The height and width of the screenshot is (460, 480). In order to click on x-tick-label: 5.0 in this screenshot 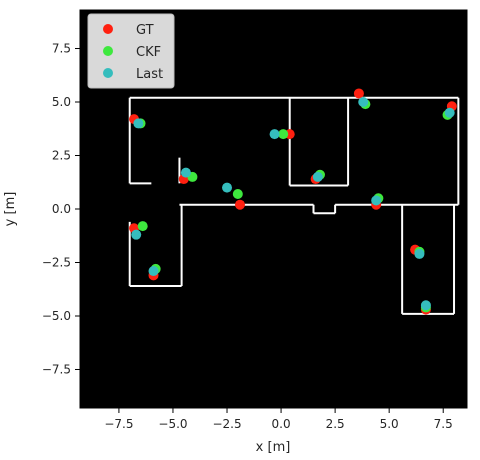, I will do `click(389, 424)`.